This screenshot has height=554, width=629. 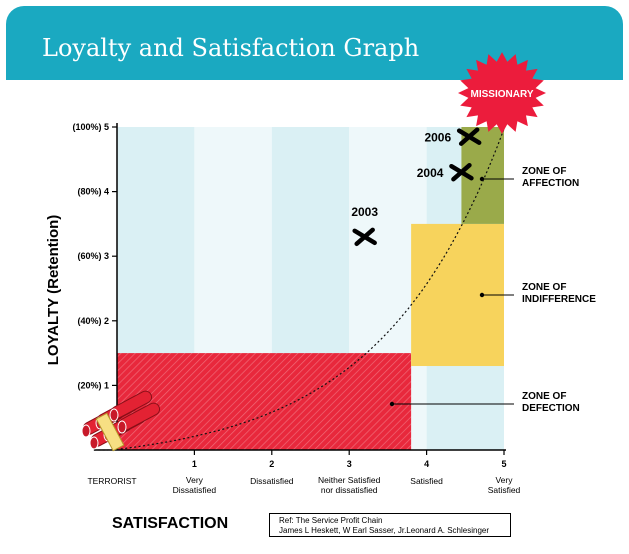 I want to click on zone-label-1-line1: ZONE OF, so click(x=544, y=287).